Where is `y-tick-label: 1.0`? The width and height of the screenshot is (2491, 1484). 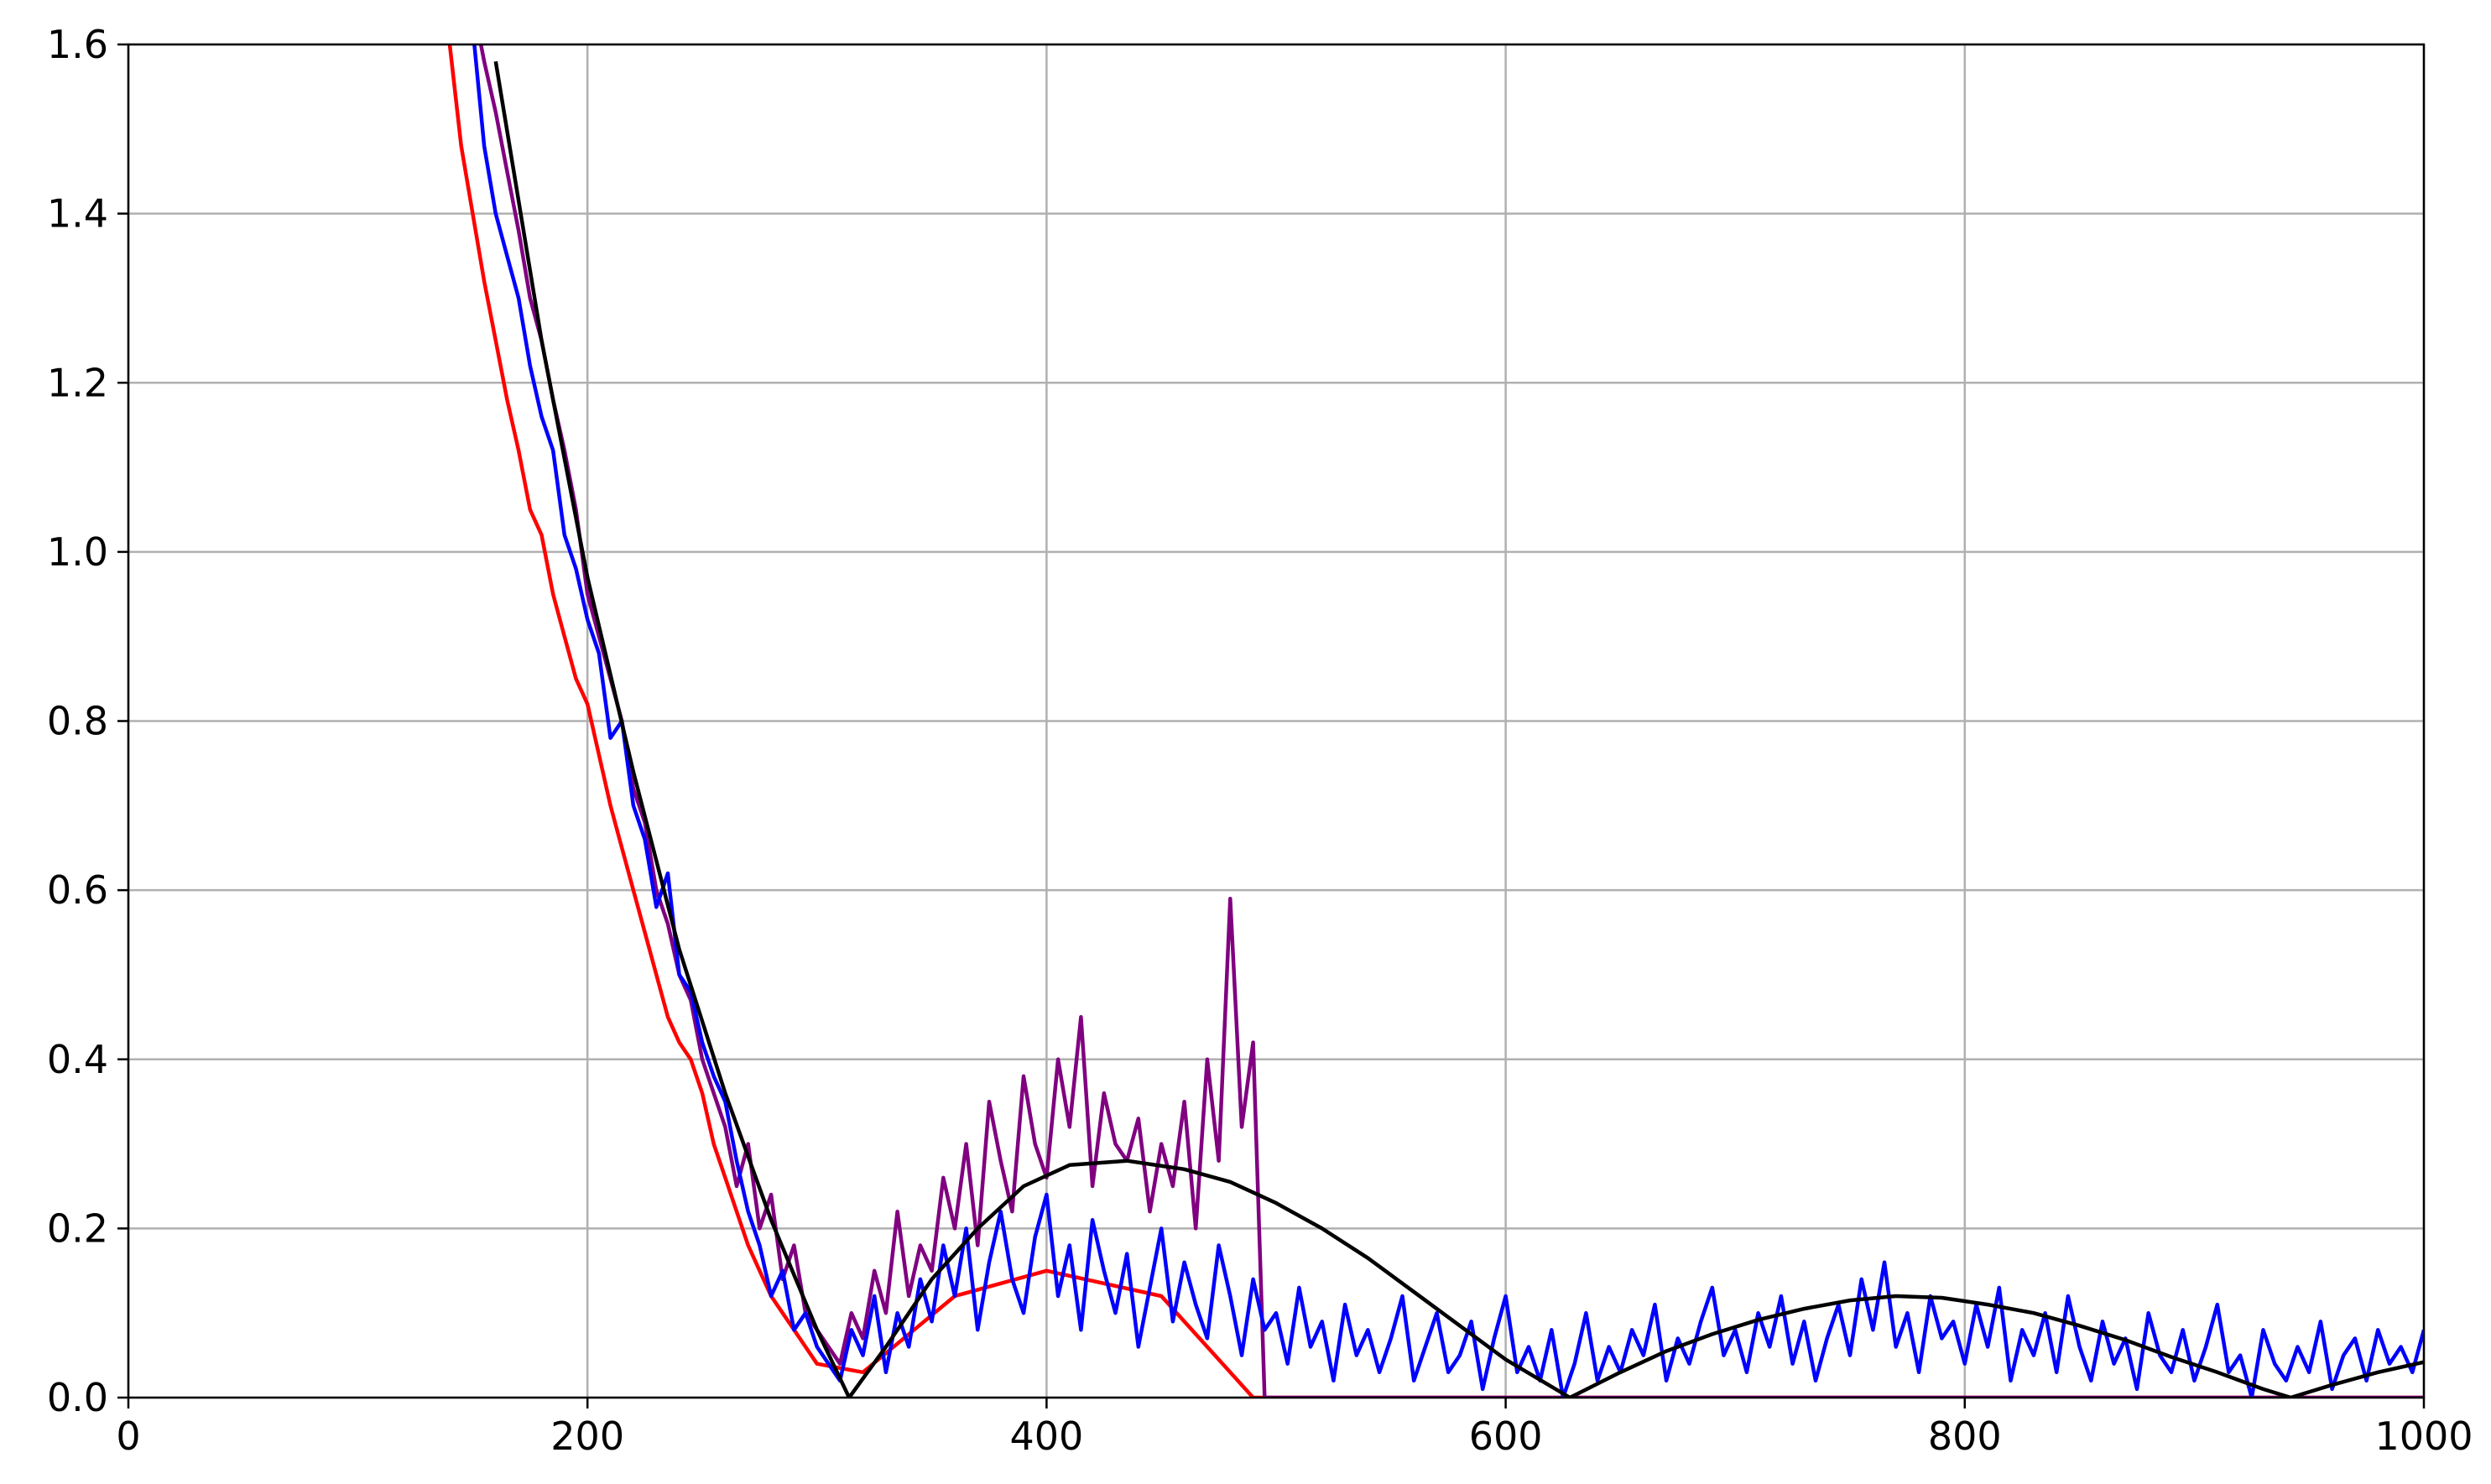
y-tick-label: 1.0 is located at coordinates (77, 552).